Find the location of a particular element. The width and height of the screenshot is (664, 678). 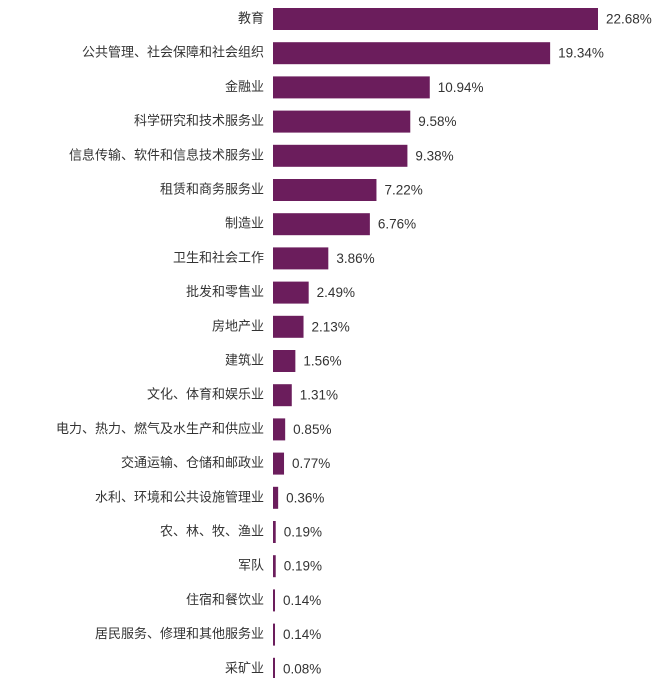

value-label: 9.38% is located at coordinates (434, 155).